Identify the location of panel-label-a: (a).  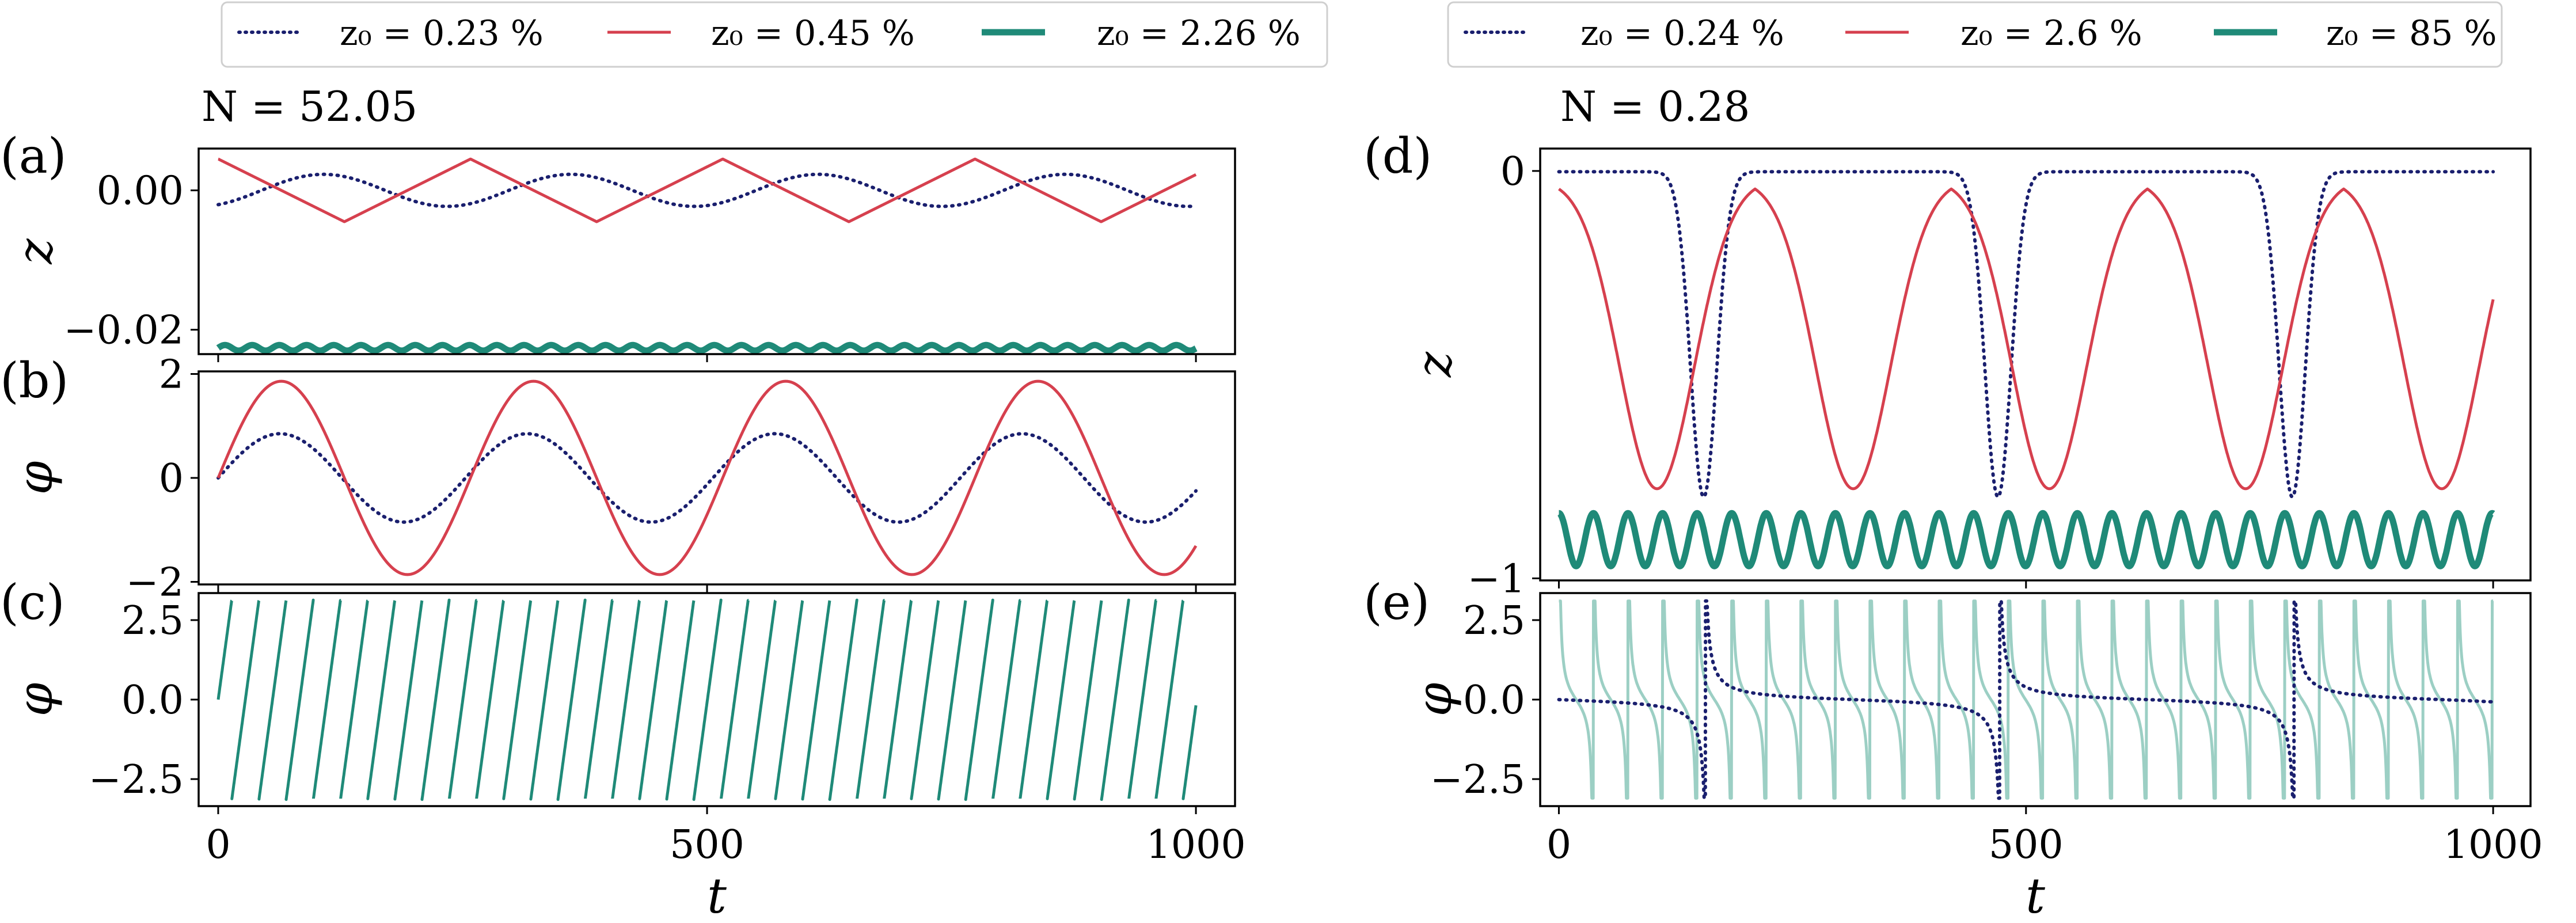
(33, 156).